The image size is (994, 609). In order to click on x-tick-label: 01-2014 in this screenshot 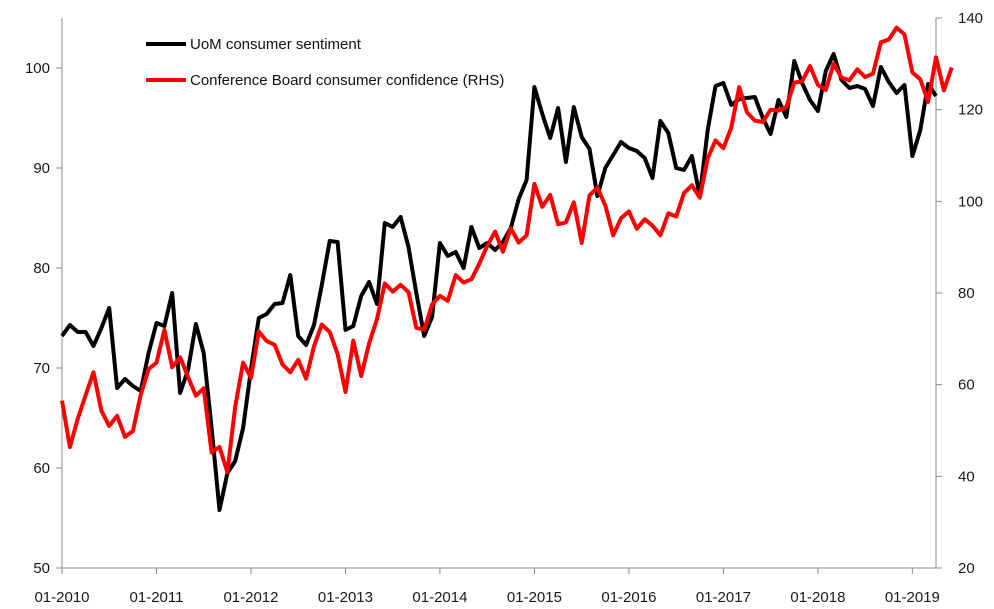, I will do `click(439, 597)`.